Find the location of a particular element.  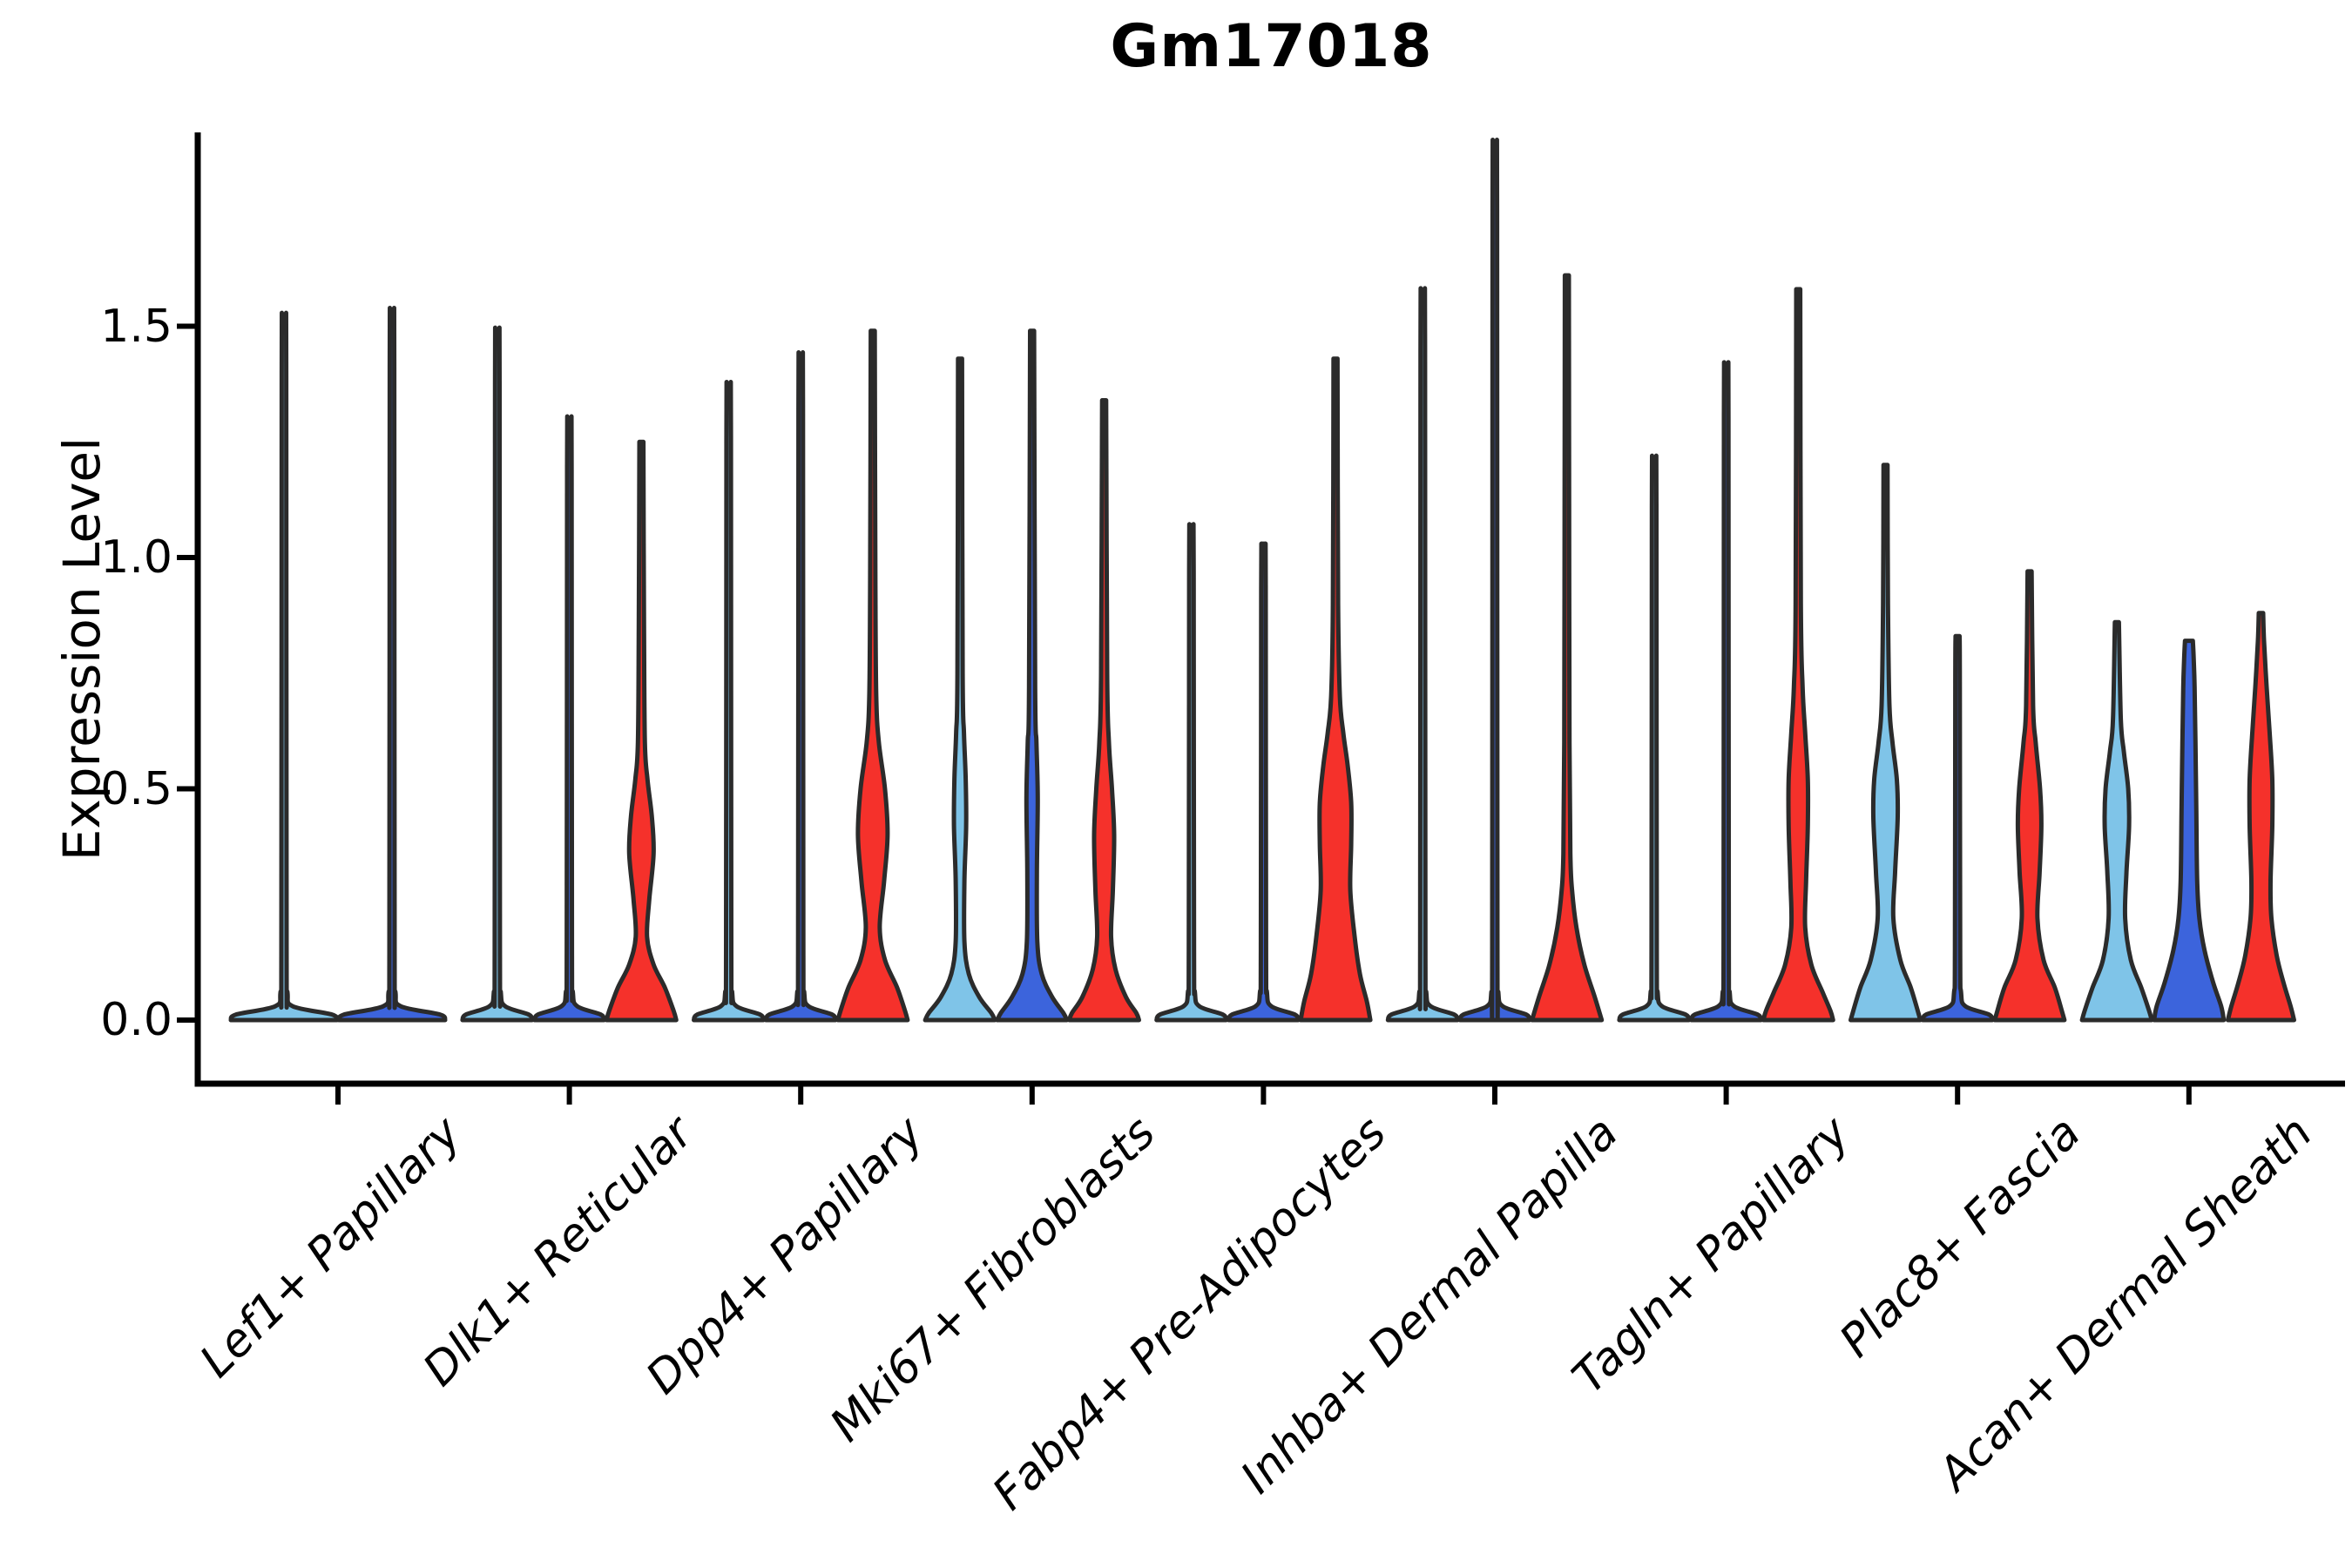

violin-plac8-fascia-red is located at coordinates (2030, 796).